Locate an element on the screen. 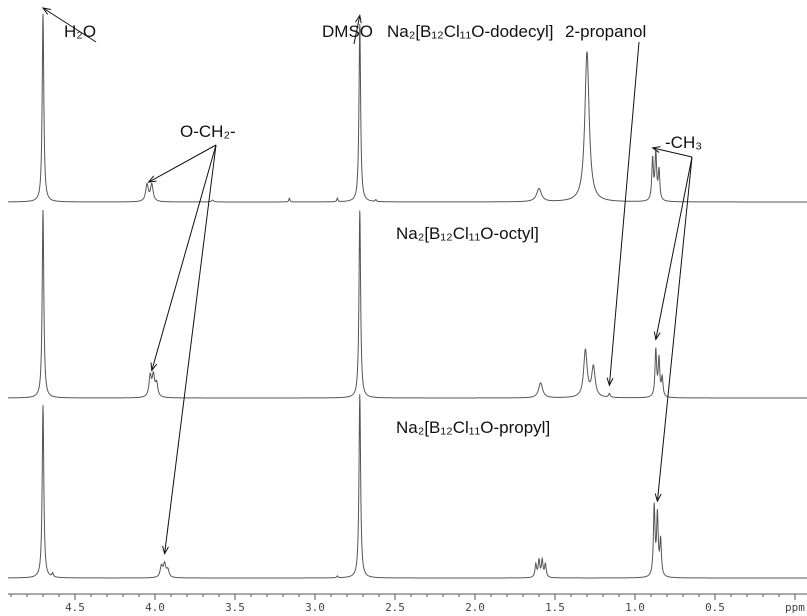 The width and height of the screenshot is (807, 616). propyl-label: Na₂[B₁₂Cl₁₁O-propyl] is located at coordinates (473, 427).